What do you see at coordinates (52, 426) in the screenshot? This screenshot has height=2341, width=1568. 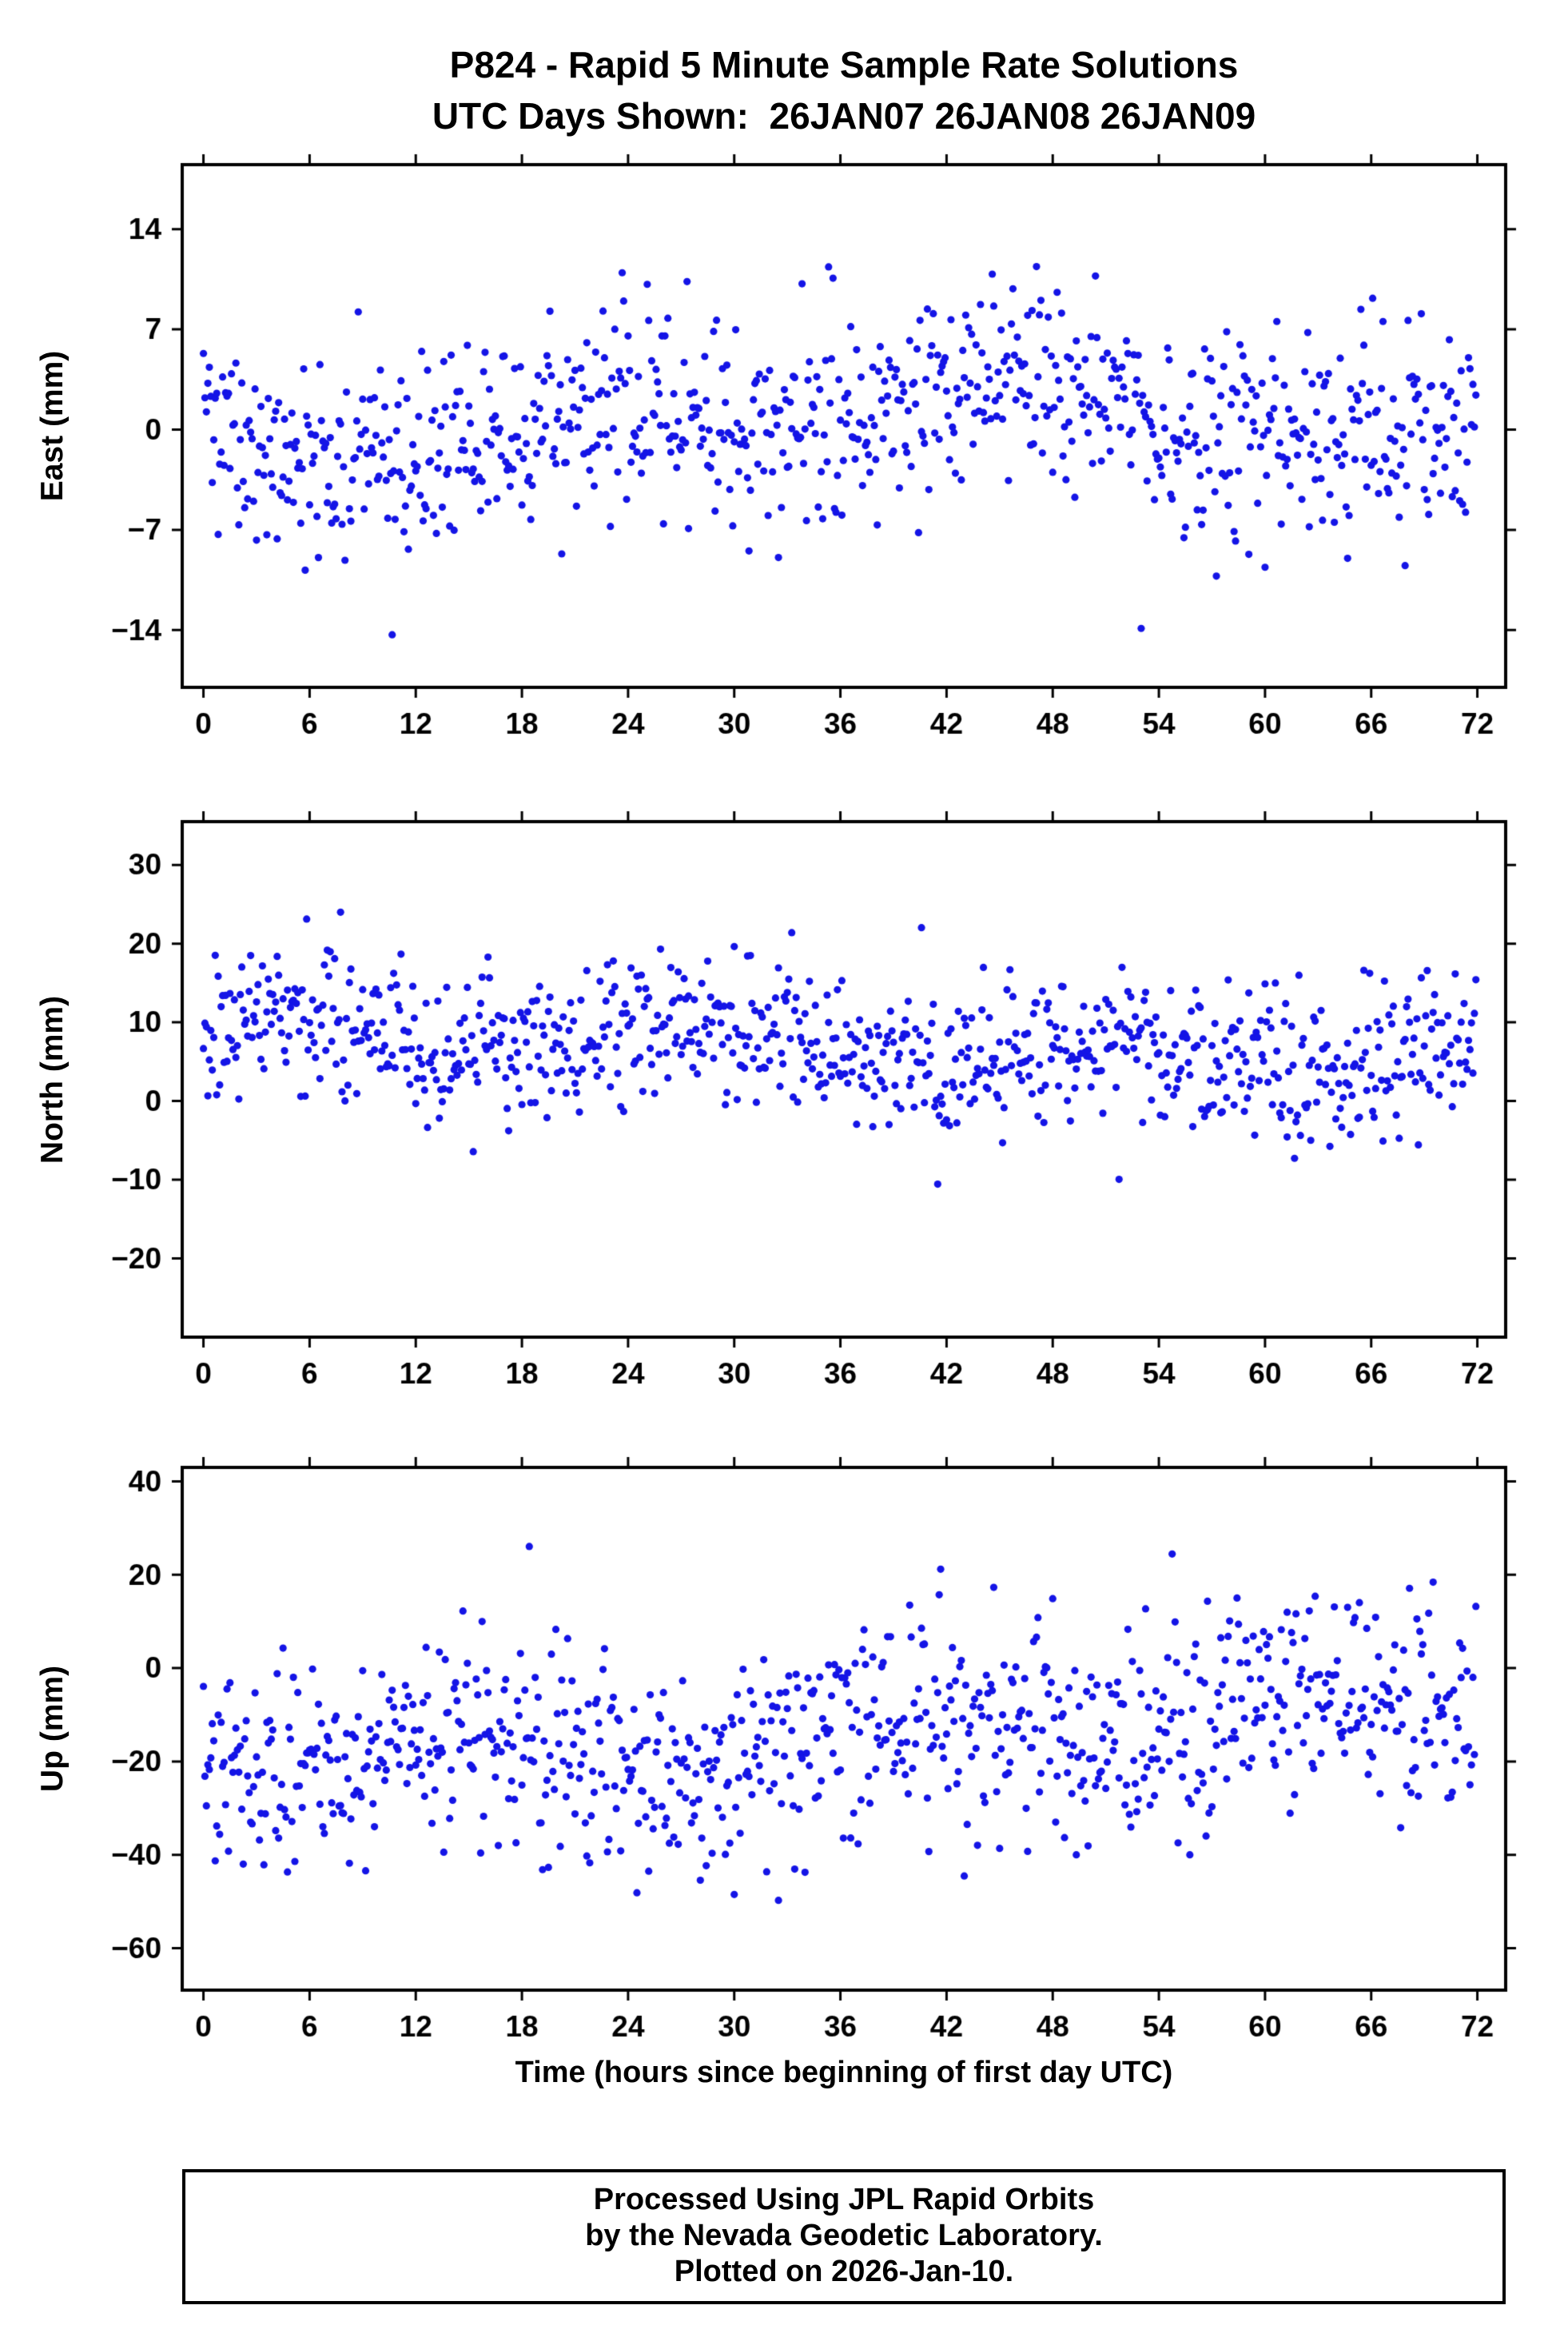 I see `east-axis-label: East (mm)` at bounding box center [52, 426].